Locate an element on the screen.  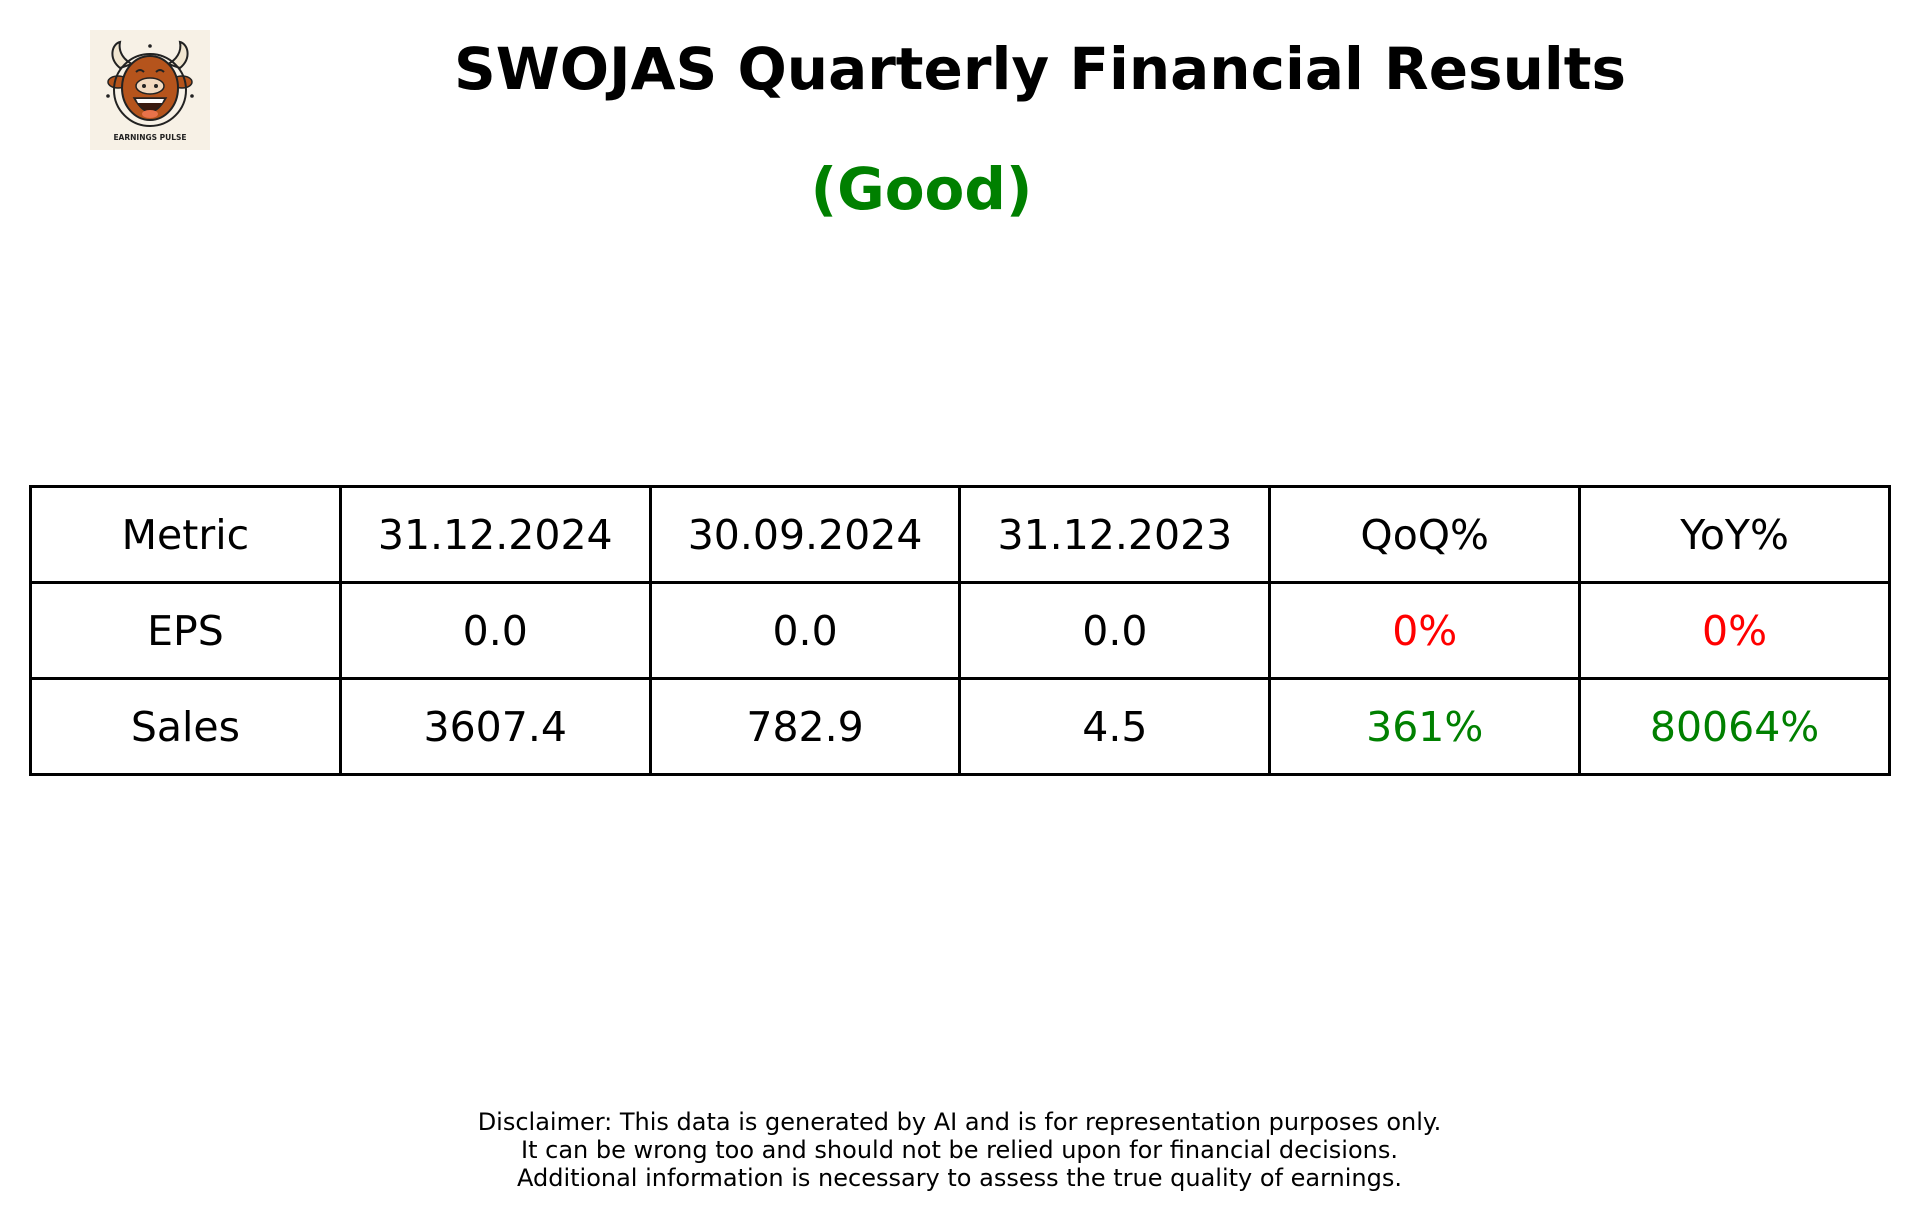
header-cell-yoy: YoY% is located at coordinates (1734, 534).